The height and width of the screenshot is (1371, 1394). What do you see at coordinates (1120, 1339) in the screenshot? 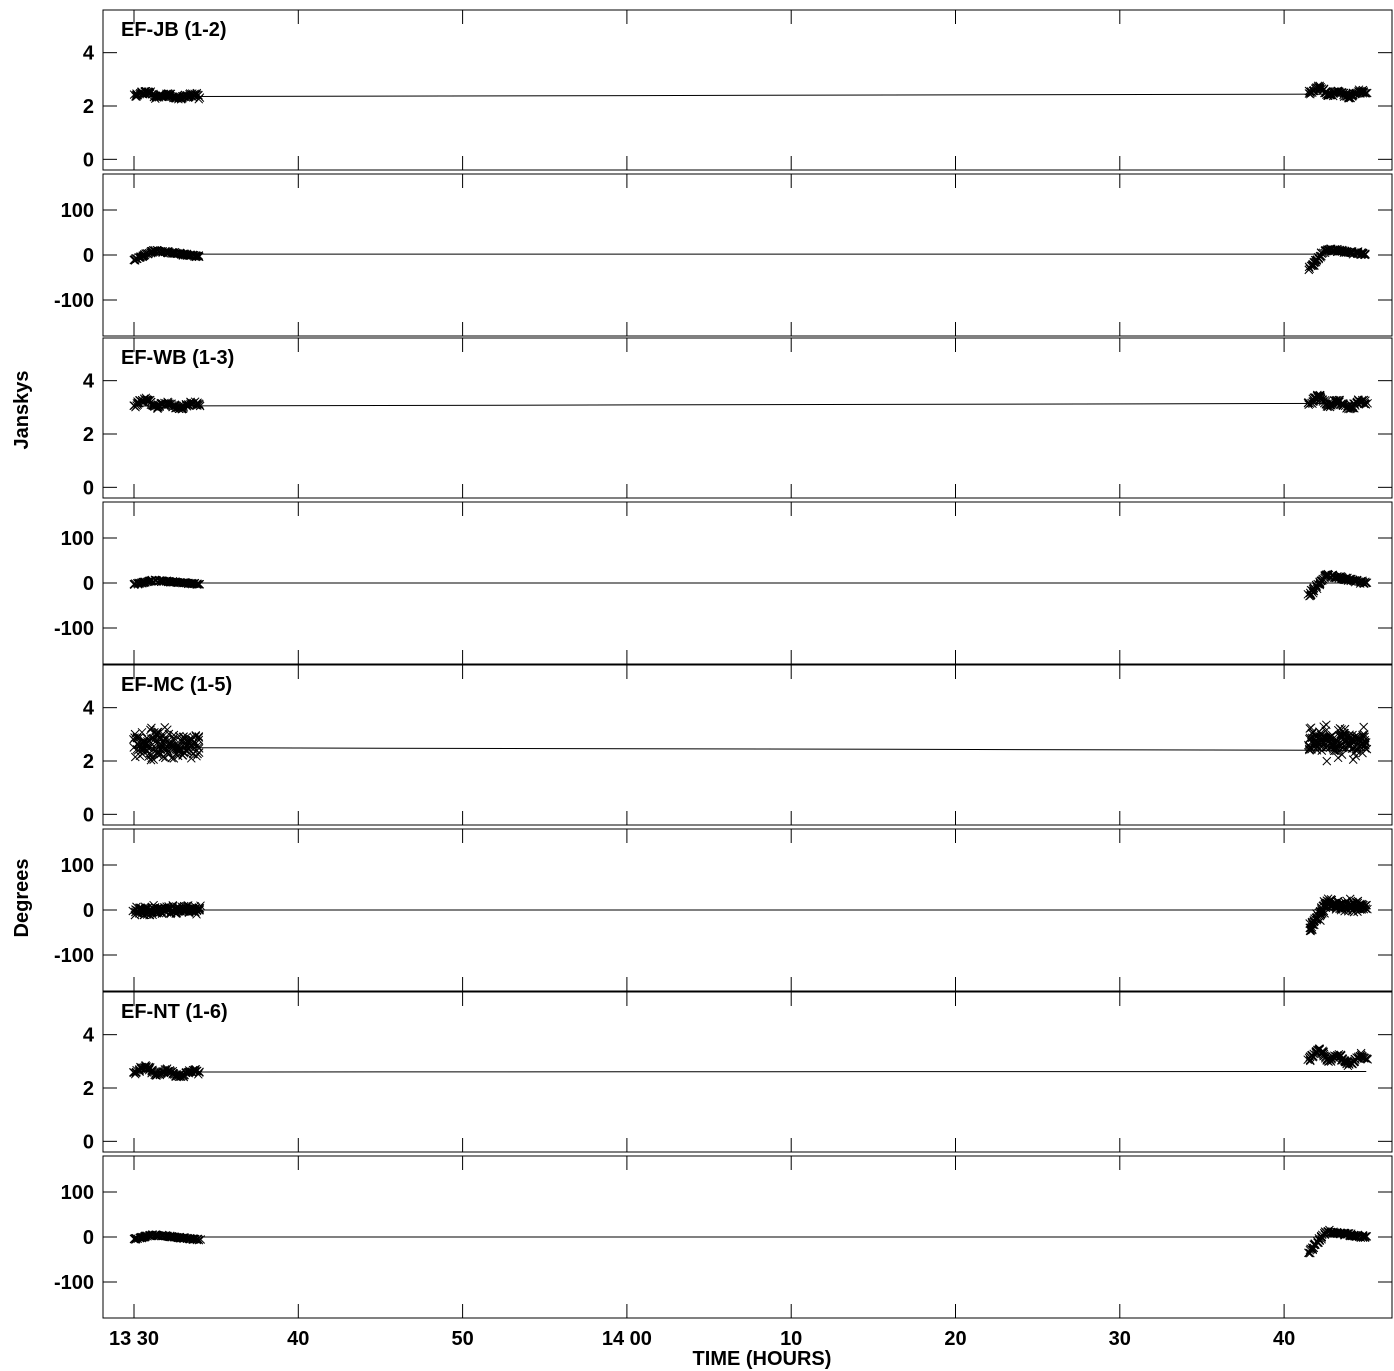
I see `x-tick-label: 30` at bounding box center [1120, 1339].